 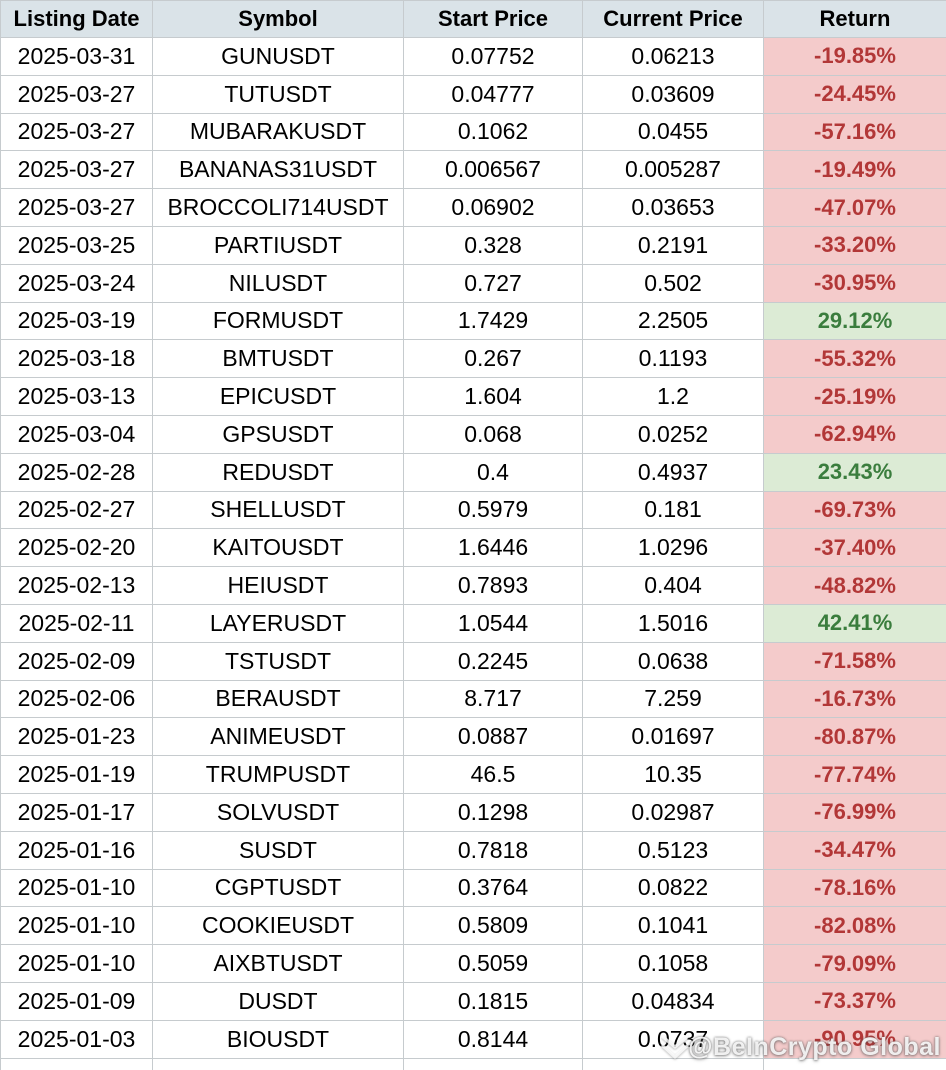 I want to click on start-price-cell: 1.604, so click(x=493, y=396).